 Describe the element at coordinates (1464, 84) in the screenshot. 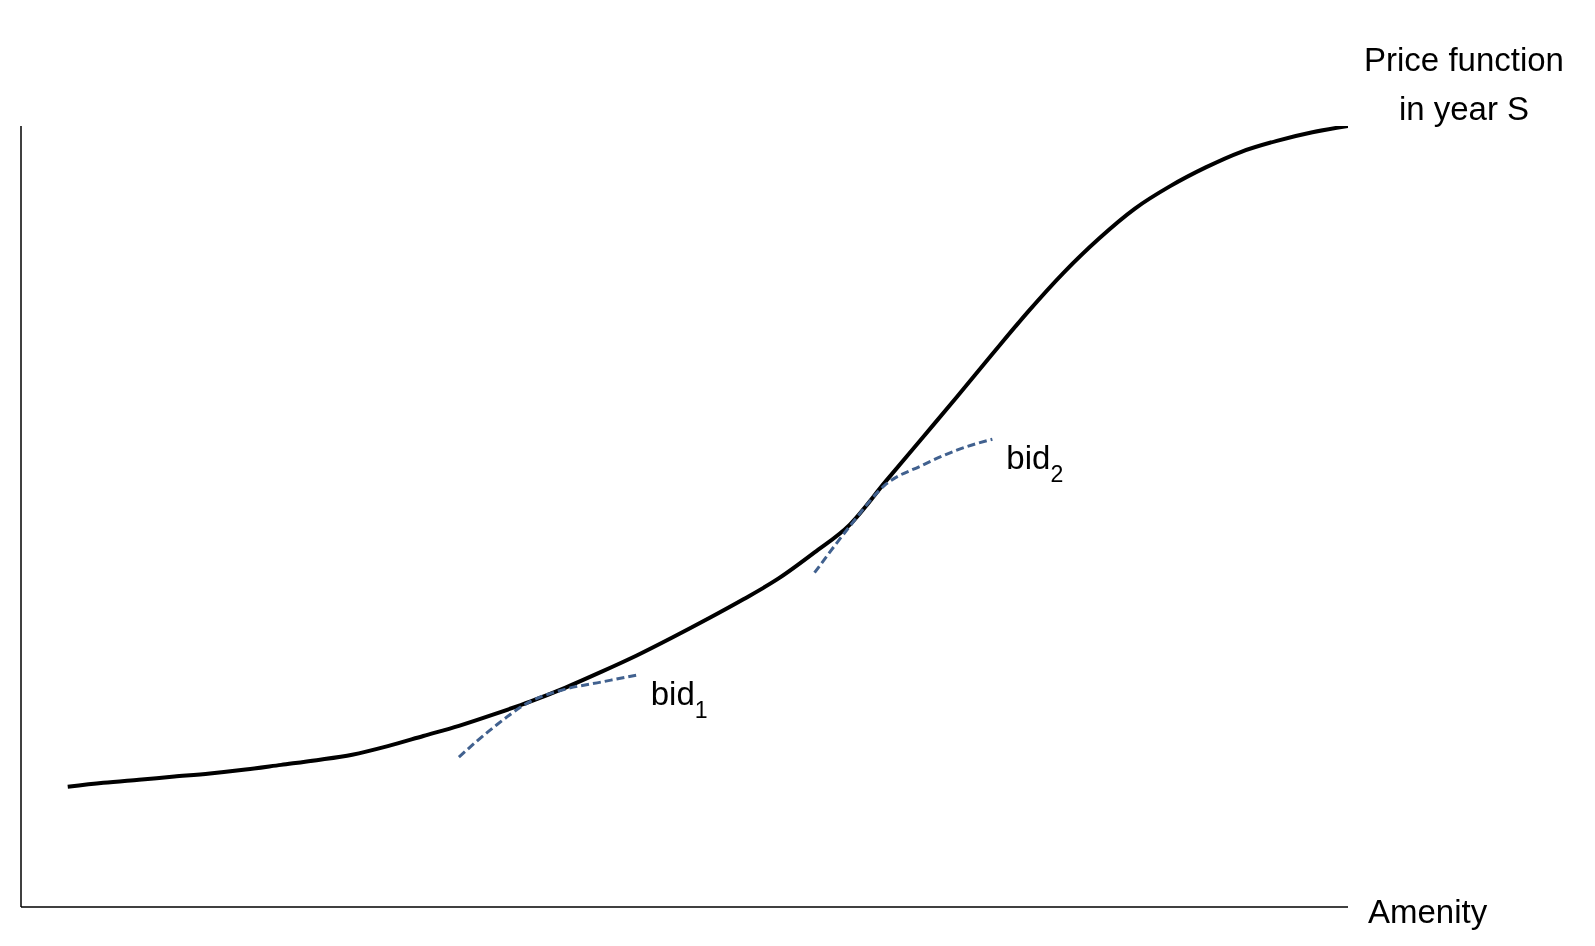

I see `series-label: Price function in year S` at that location.